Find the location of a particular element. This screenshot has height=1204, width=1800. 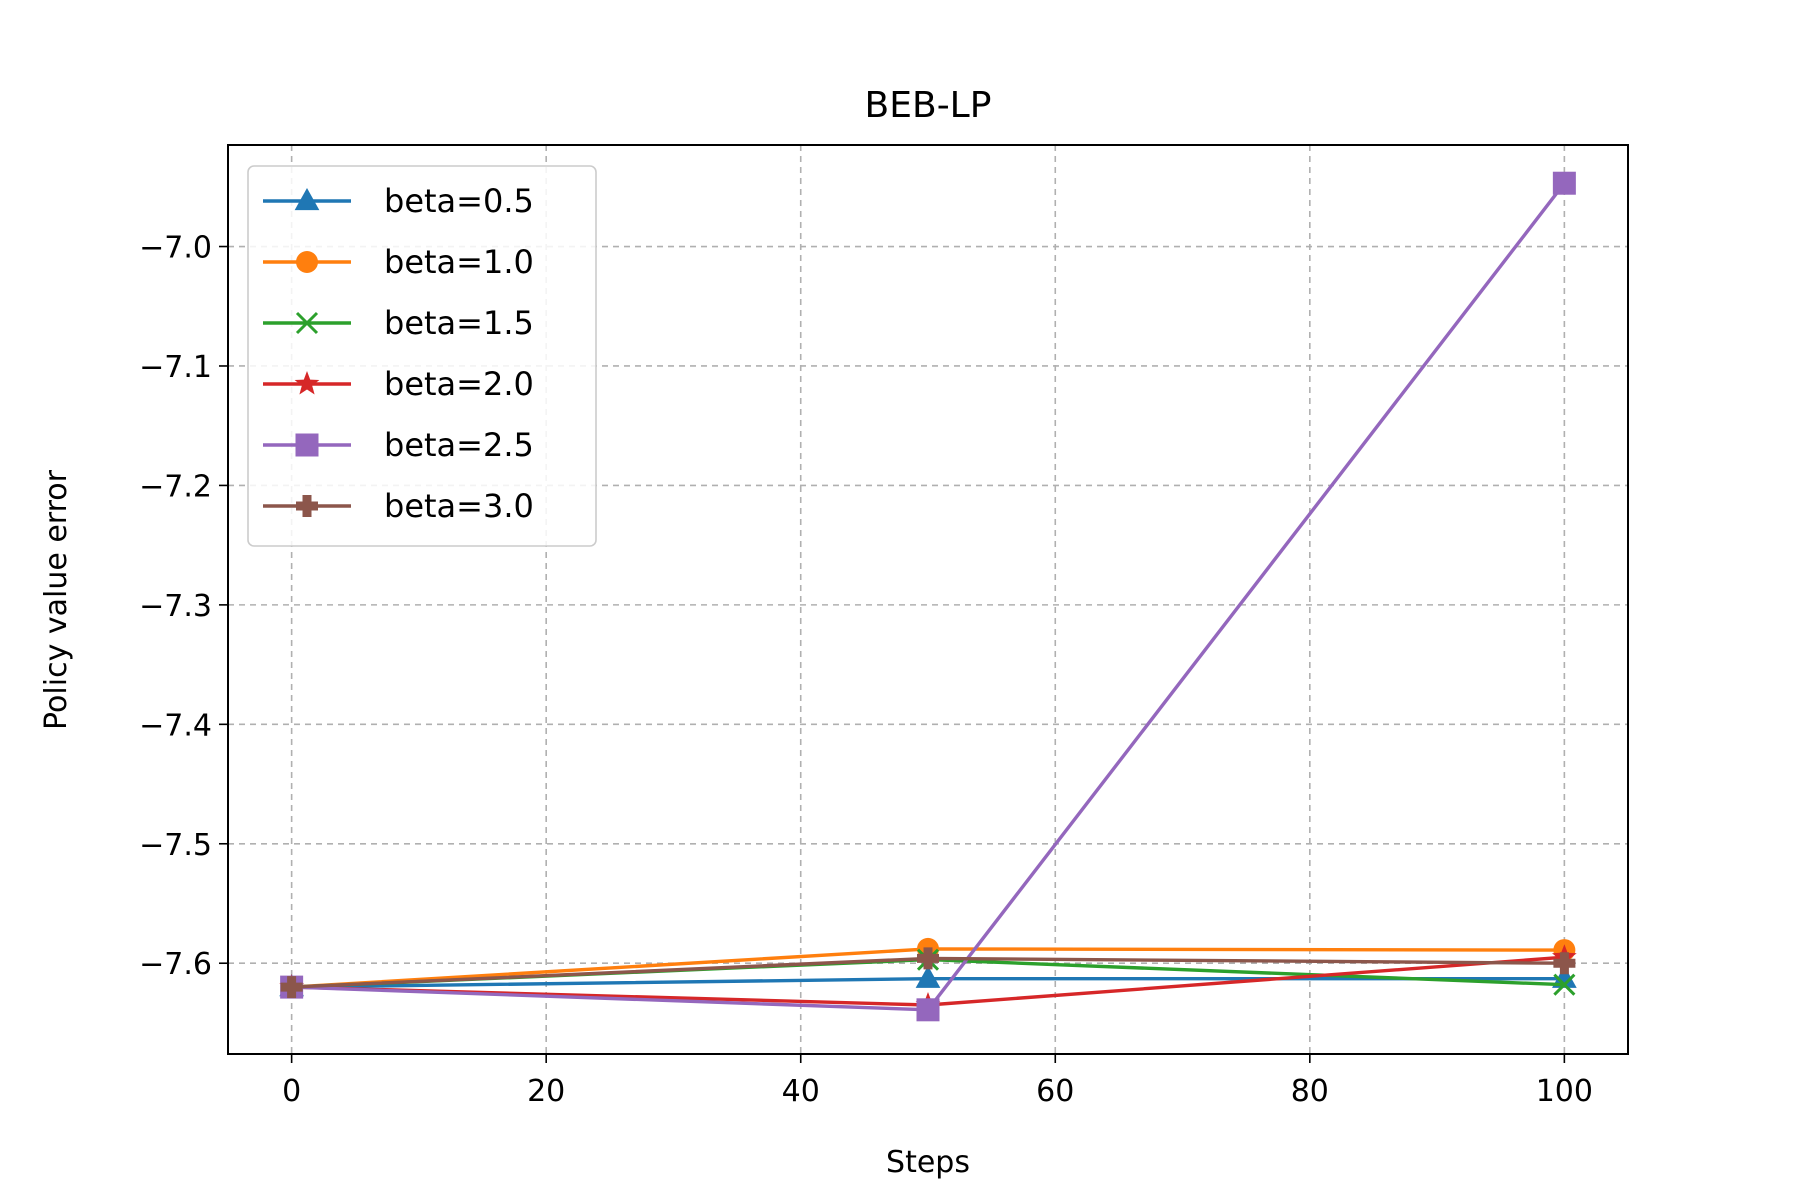

x-tick-label: 20 is located at coordinates (546, 1091).